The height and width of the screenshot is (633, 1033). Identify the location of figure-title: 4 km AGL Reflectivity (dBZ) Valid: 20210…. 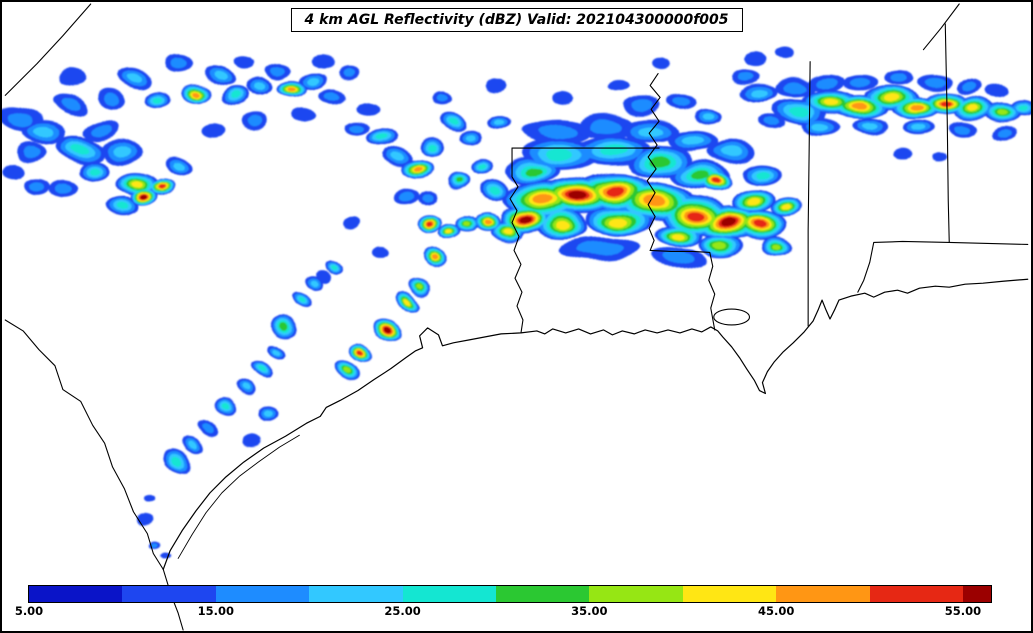
(516, 20).